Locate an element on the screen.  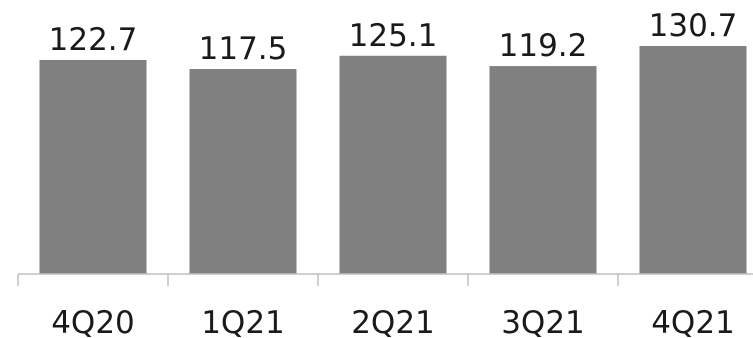
tick-label-4q21: 4Q21 is located at coordinates (693, 321).